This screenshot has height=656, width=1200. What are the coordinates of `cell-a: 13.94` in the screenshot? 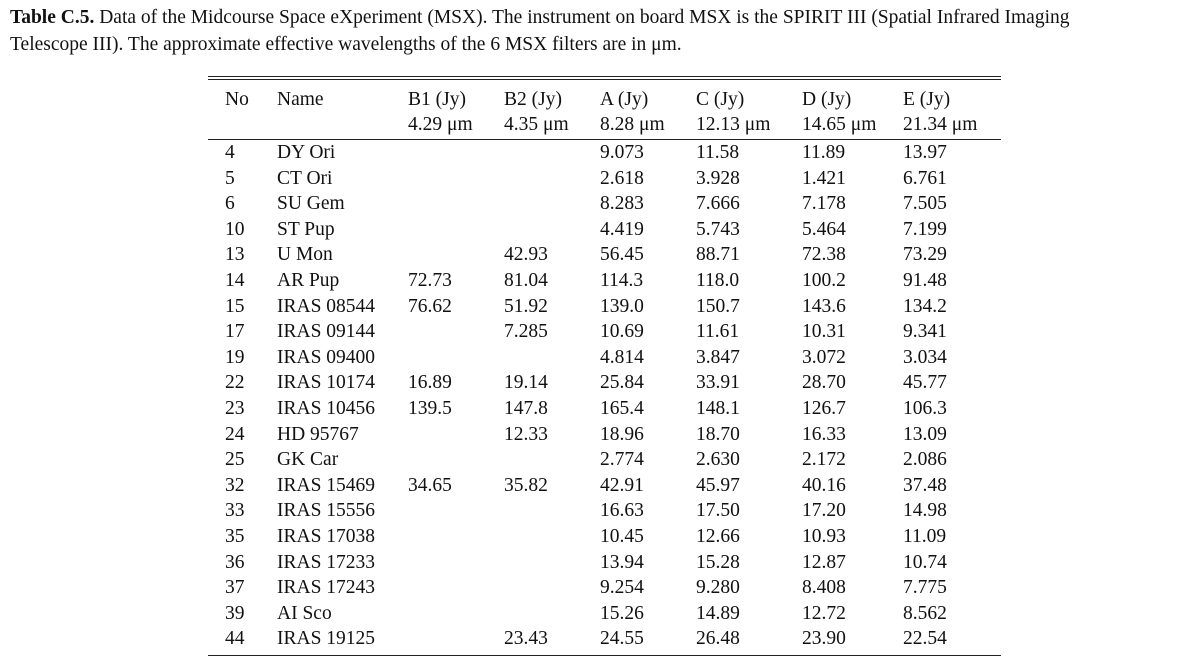 It's located at (622, 562).